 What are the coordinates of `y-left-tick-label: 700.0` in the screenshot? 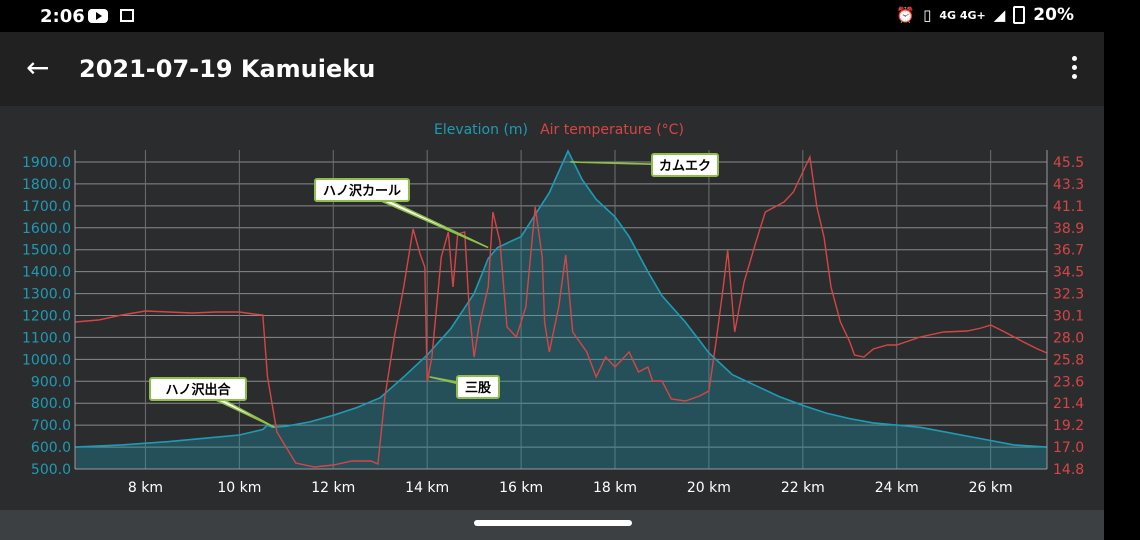 It's located at (51, 426).